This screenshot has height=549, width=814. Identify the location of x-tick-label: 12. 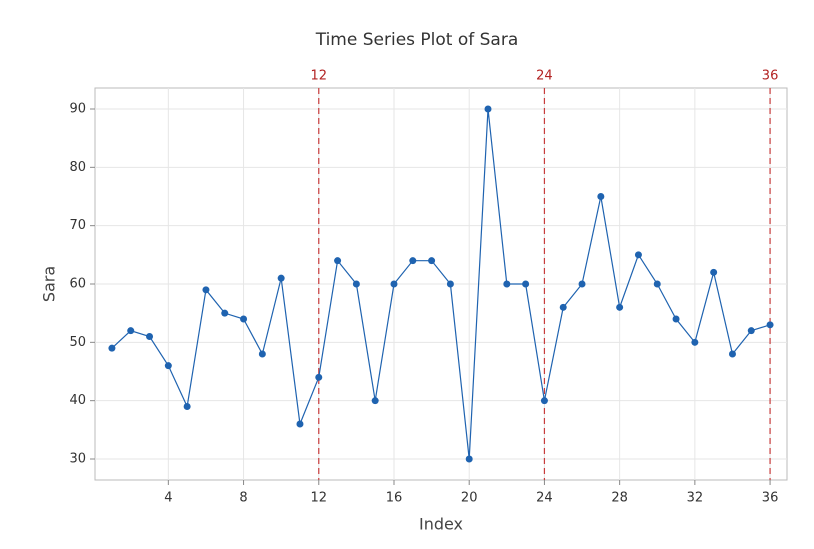
(318, 498).